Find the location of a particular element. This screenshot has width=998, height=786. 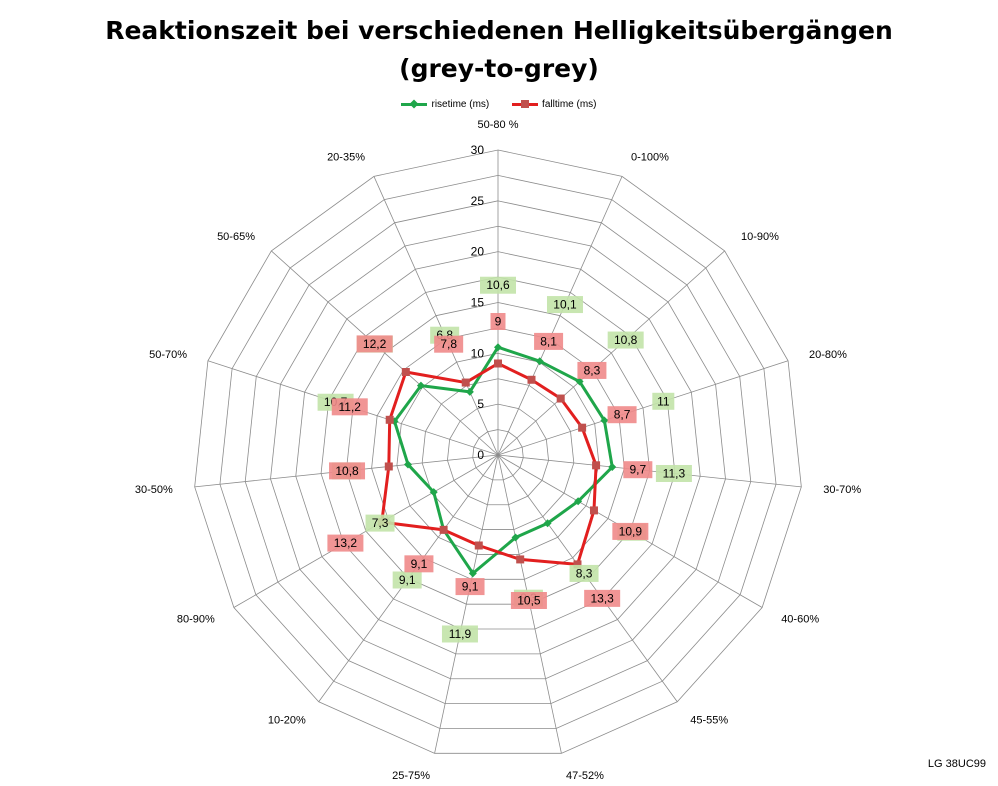

data-label: 10,6 is located at coordinates (498, 285).